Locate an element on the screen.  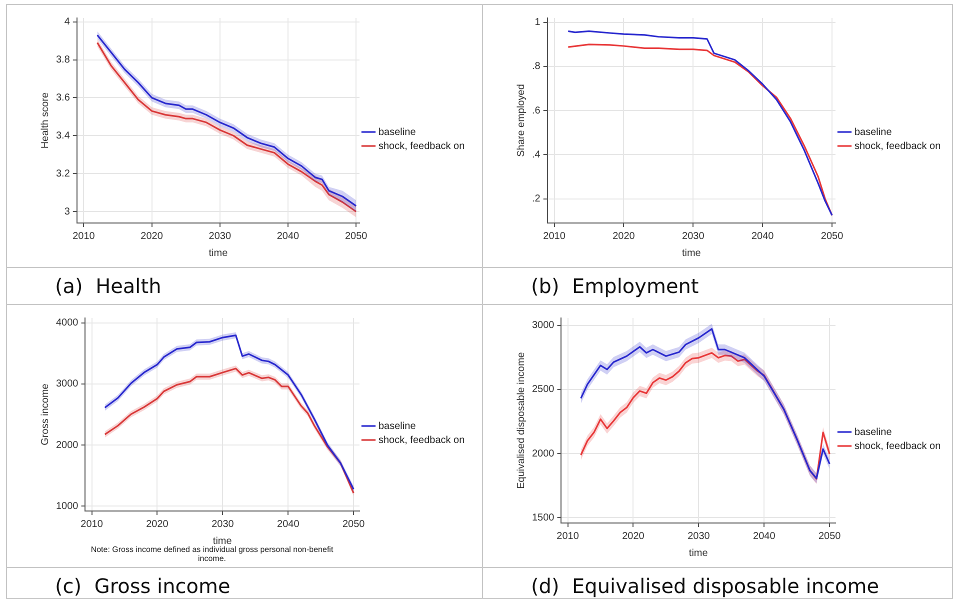
y-tick-label: 3.8 is located at coordinates (63, 60).